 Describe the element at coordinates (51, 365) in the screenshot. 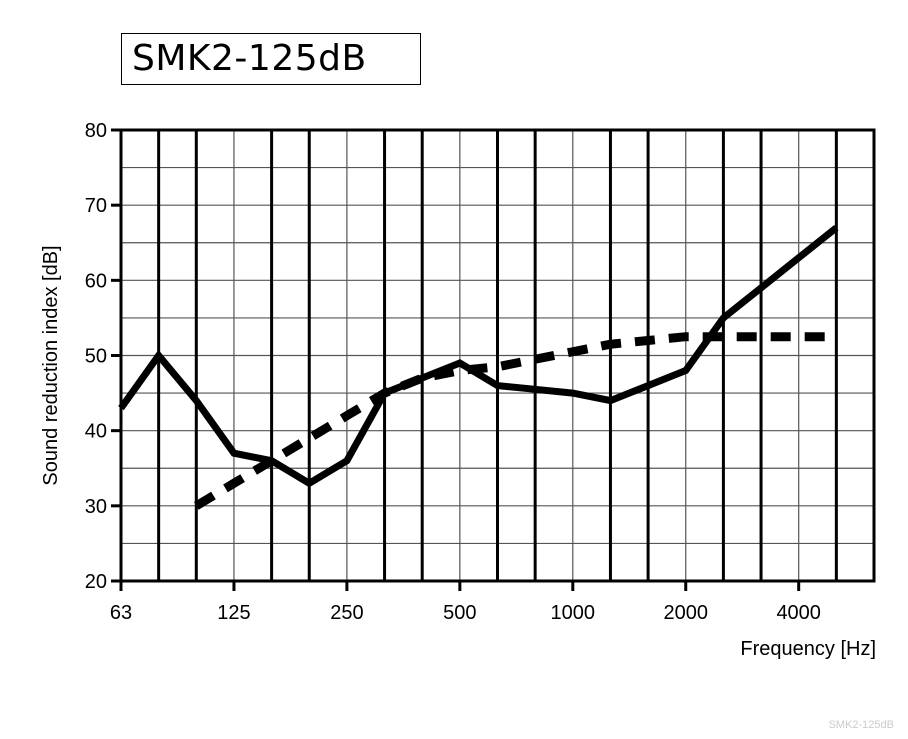

I see `y-axis-label: Sound reduction index [dB]` at that location.